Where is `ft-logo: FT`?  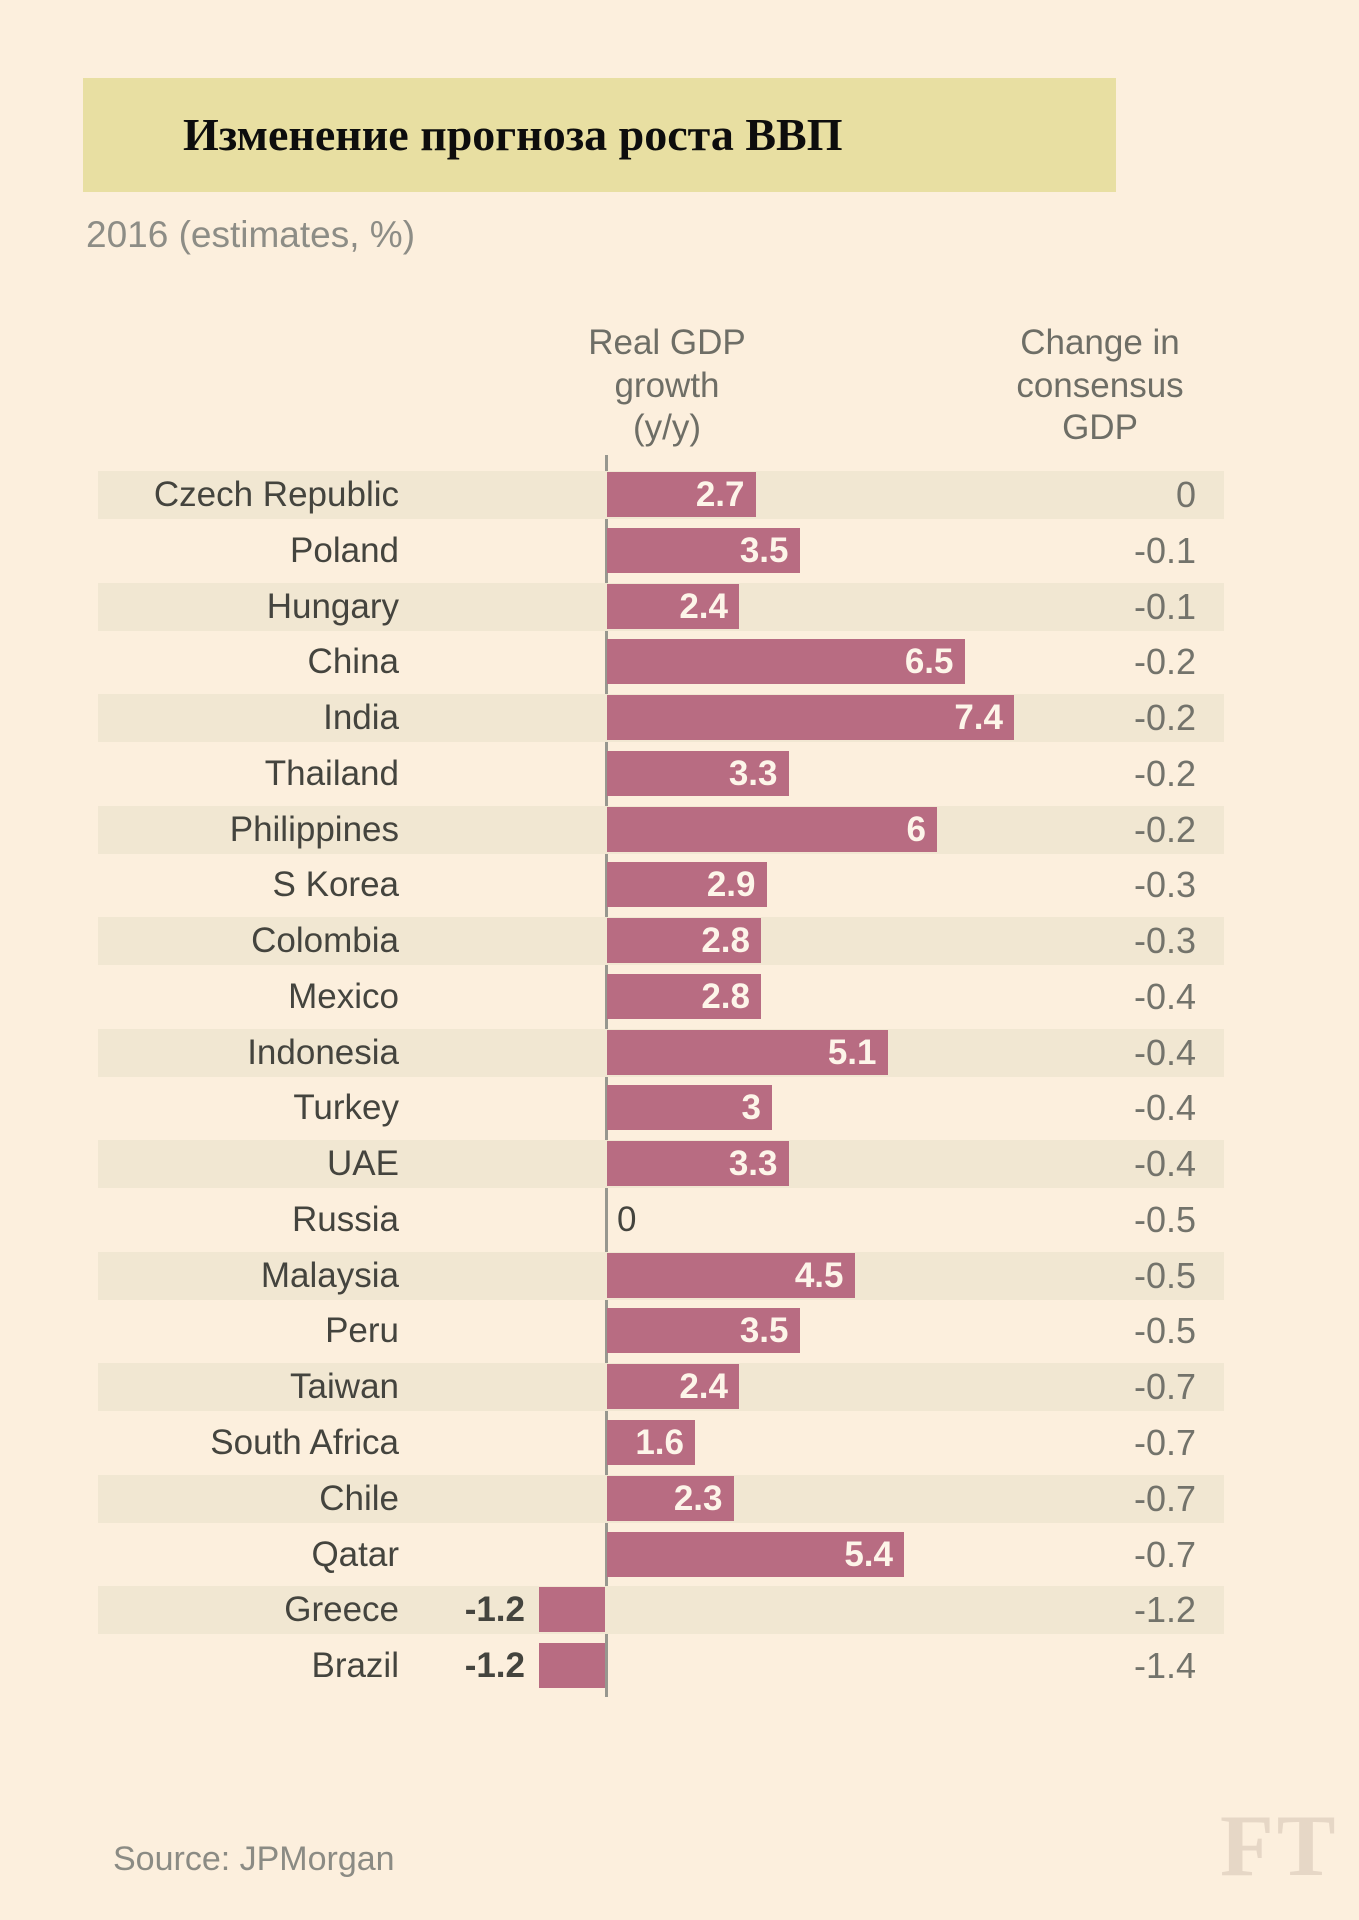
ft-logo: FT is located at coordinates (1279, 1846).